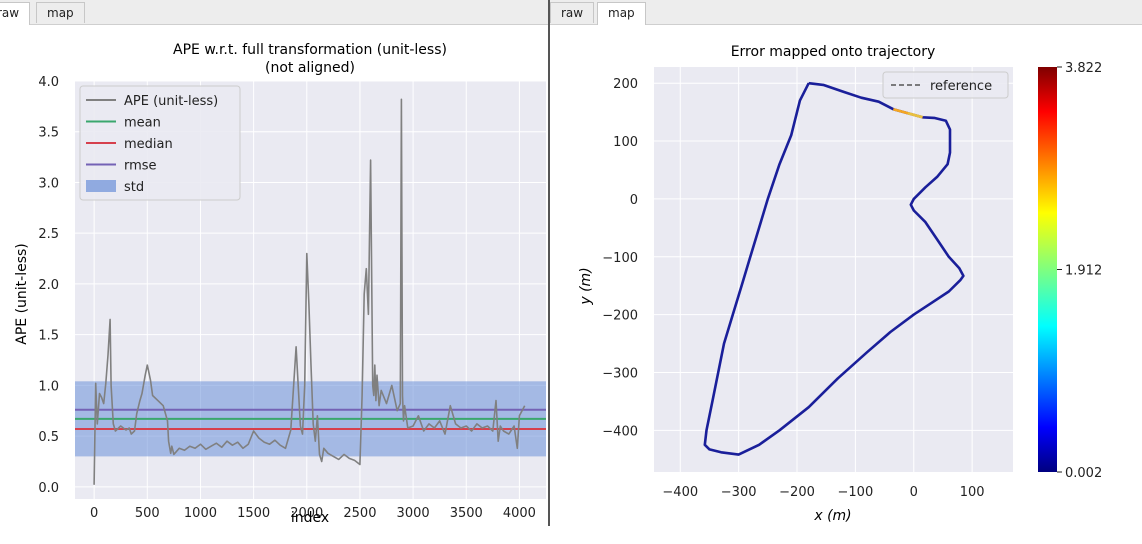 This screenshot has width=1142, height=544. What do you see at coordinates (148, 144) in the screenshot?
I see `legend-label: median` at bounding box center [148, 144].